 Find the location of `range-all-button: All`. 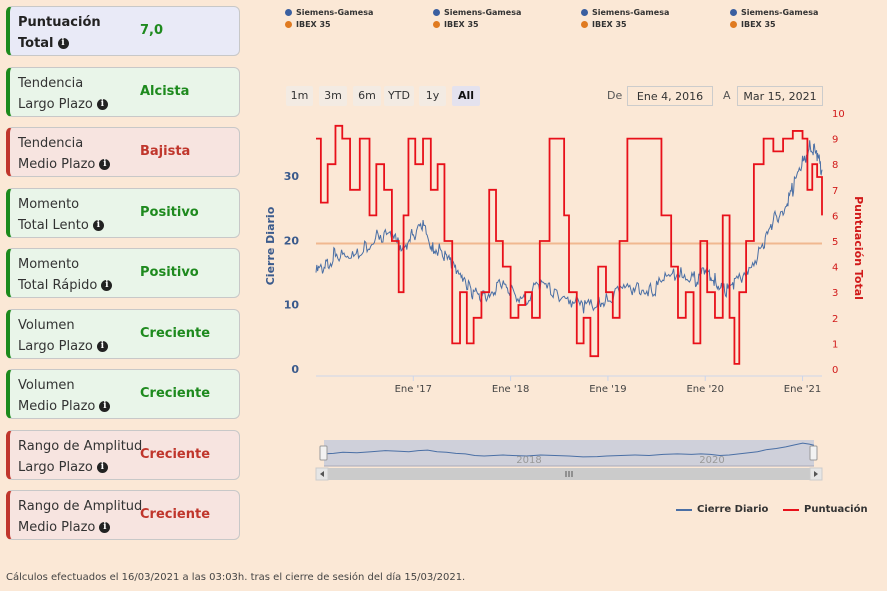

range-all-button: All is located at coordinates (466, 96).